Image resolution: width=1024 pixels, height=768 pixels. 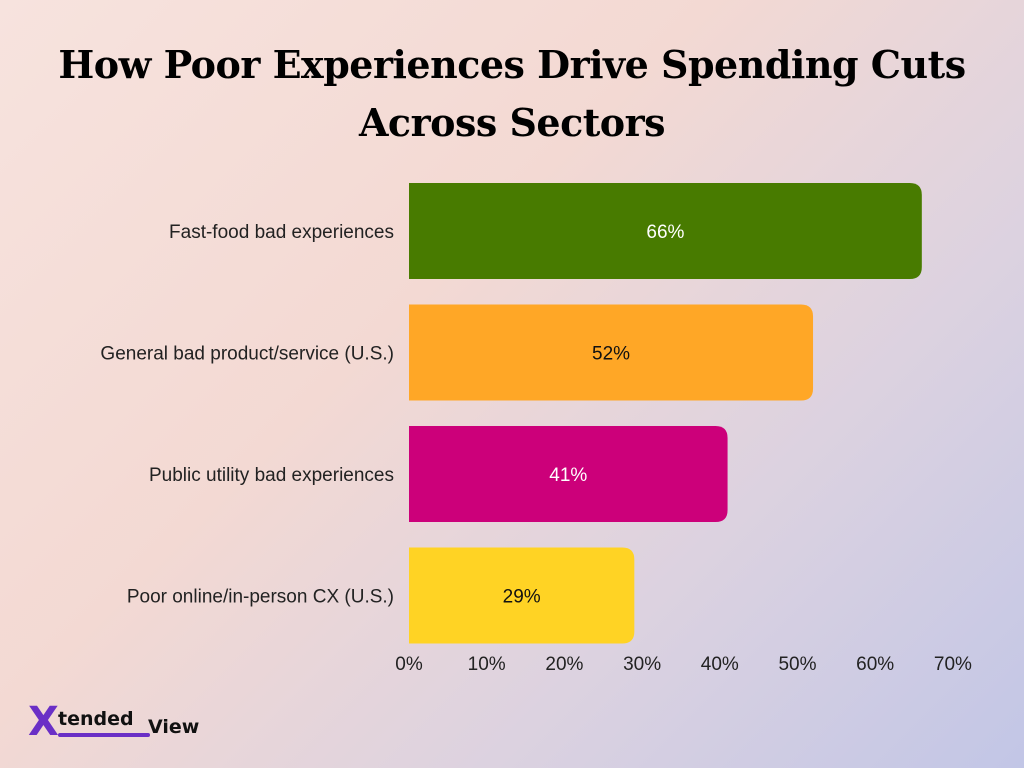 What do you see at coordinates (43, 722) in the screenshot?
I see `logo-mark: X` at bounding box center [43, 722].